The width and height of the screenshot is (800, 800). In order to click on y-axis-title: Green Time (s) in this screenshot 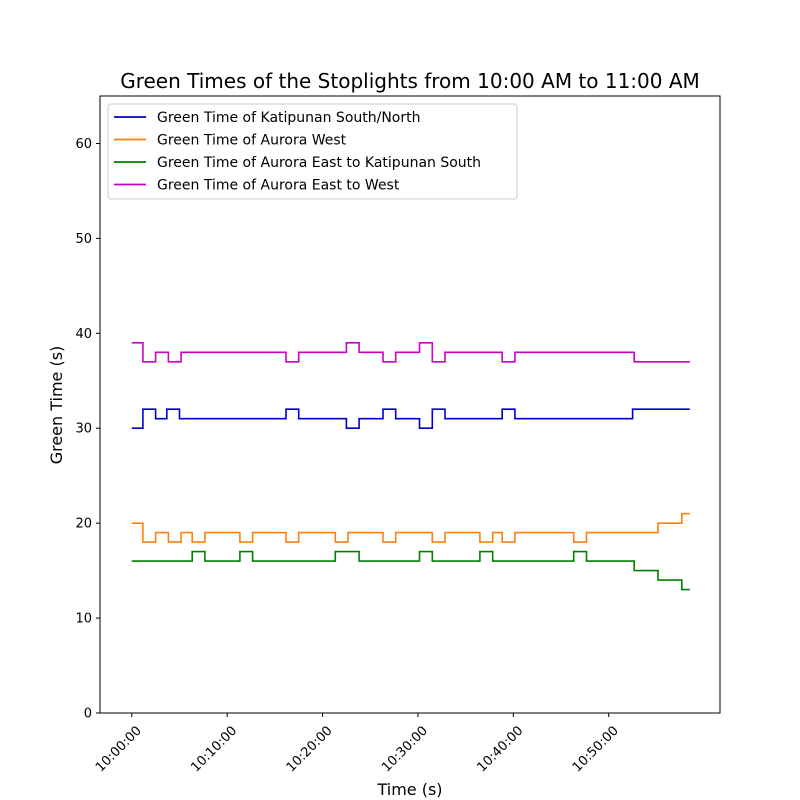, I will do `click(56, 405)`.